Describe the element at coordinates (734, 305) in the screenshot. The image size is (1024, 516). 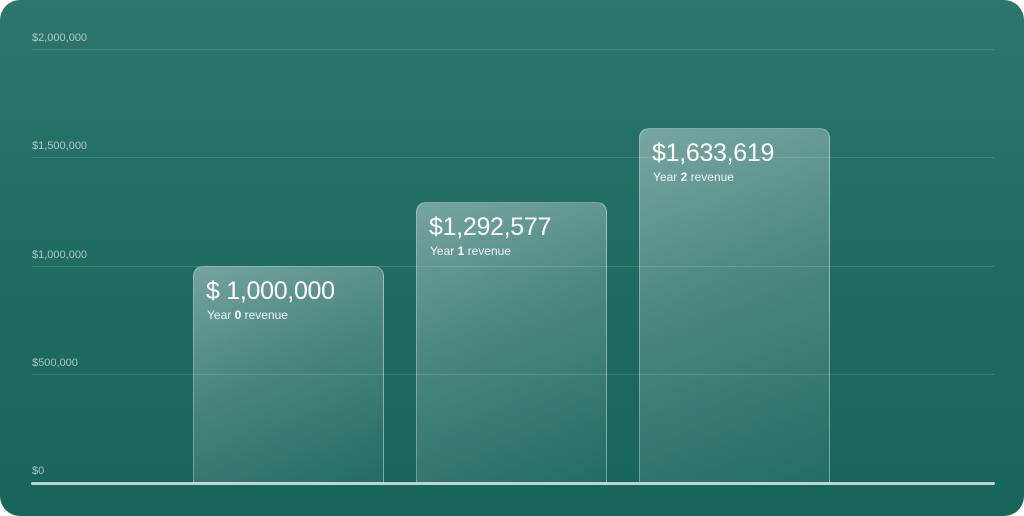
I see `bar: $1,633,619 Year 2 revenue` at that location.